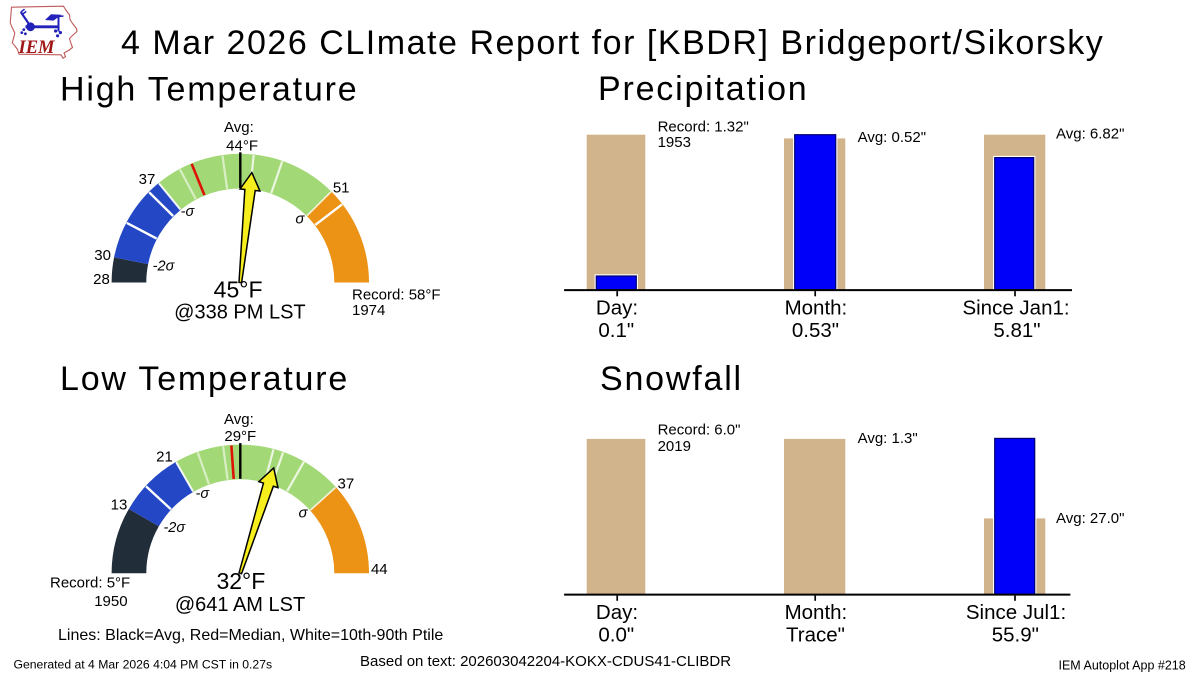 This screenshot has width=1200, height=680. Describe the element at coordinates (239, 313) in the screenshot. I see `svg-text: @338 PM LST` at that location.